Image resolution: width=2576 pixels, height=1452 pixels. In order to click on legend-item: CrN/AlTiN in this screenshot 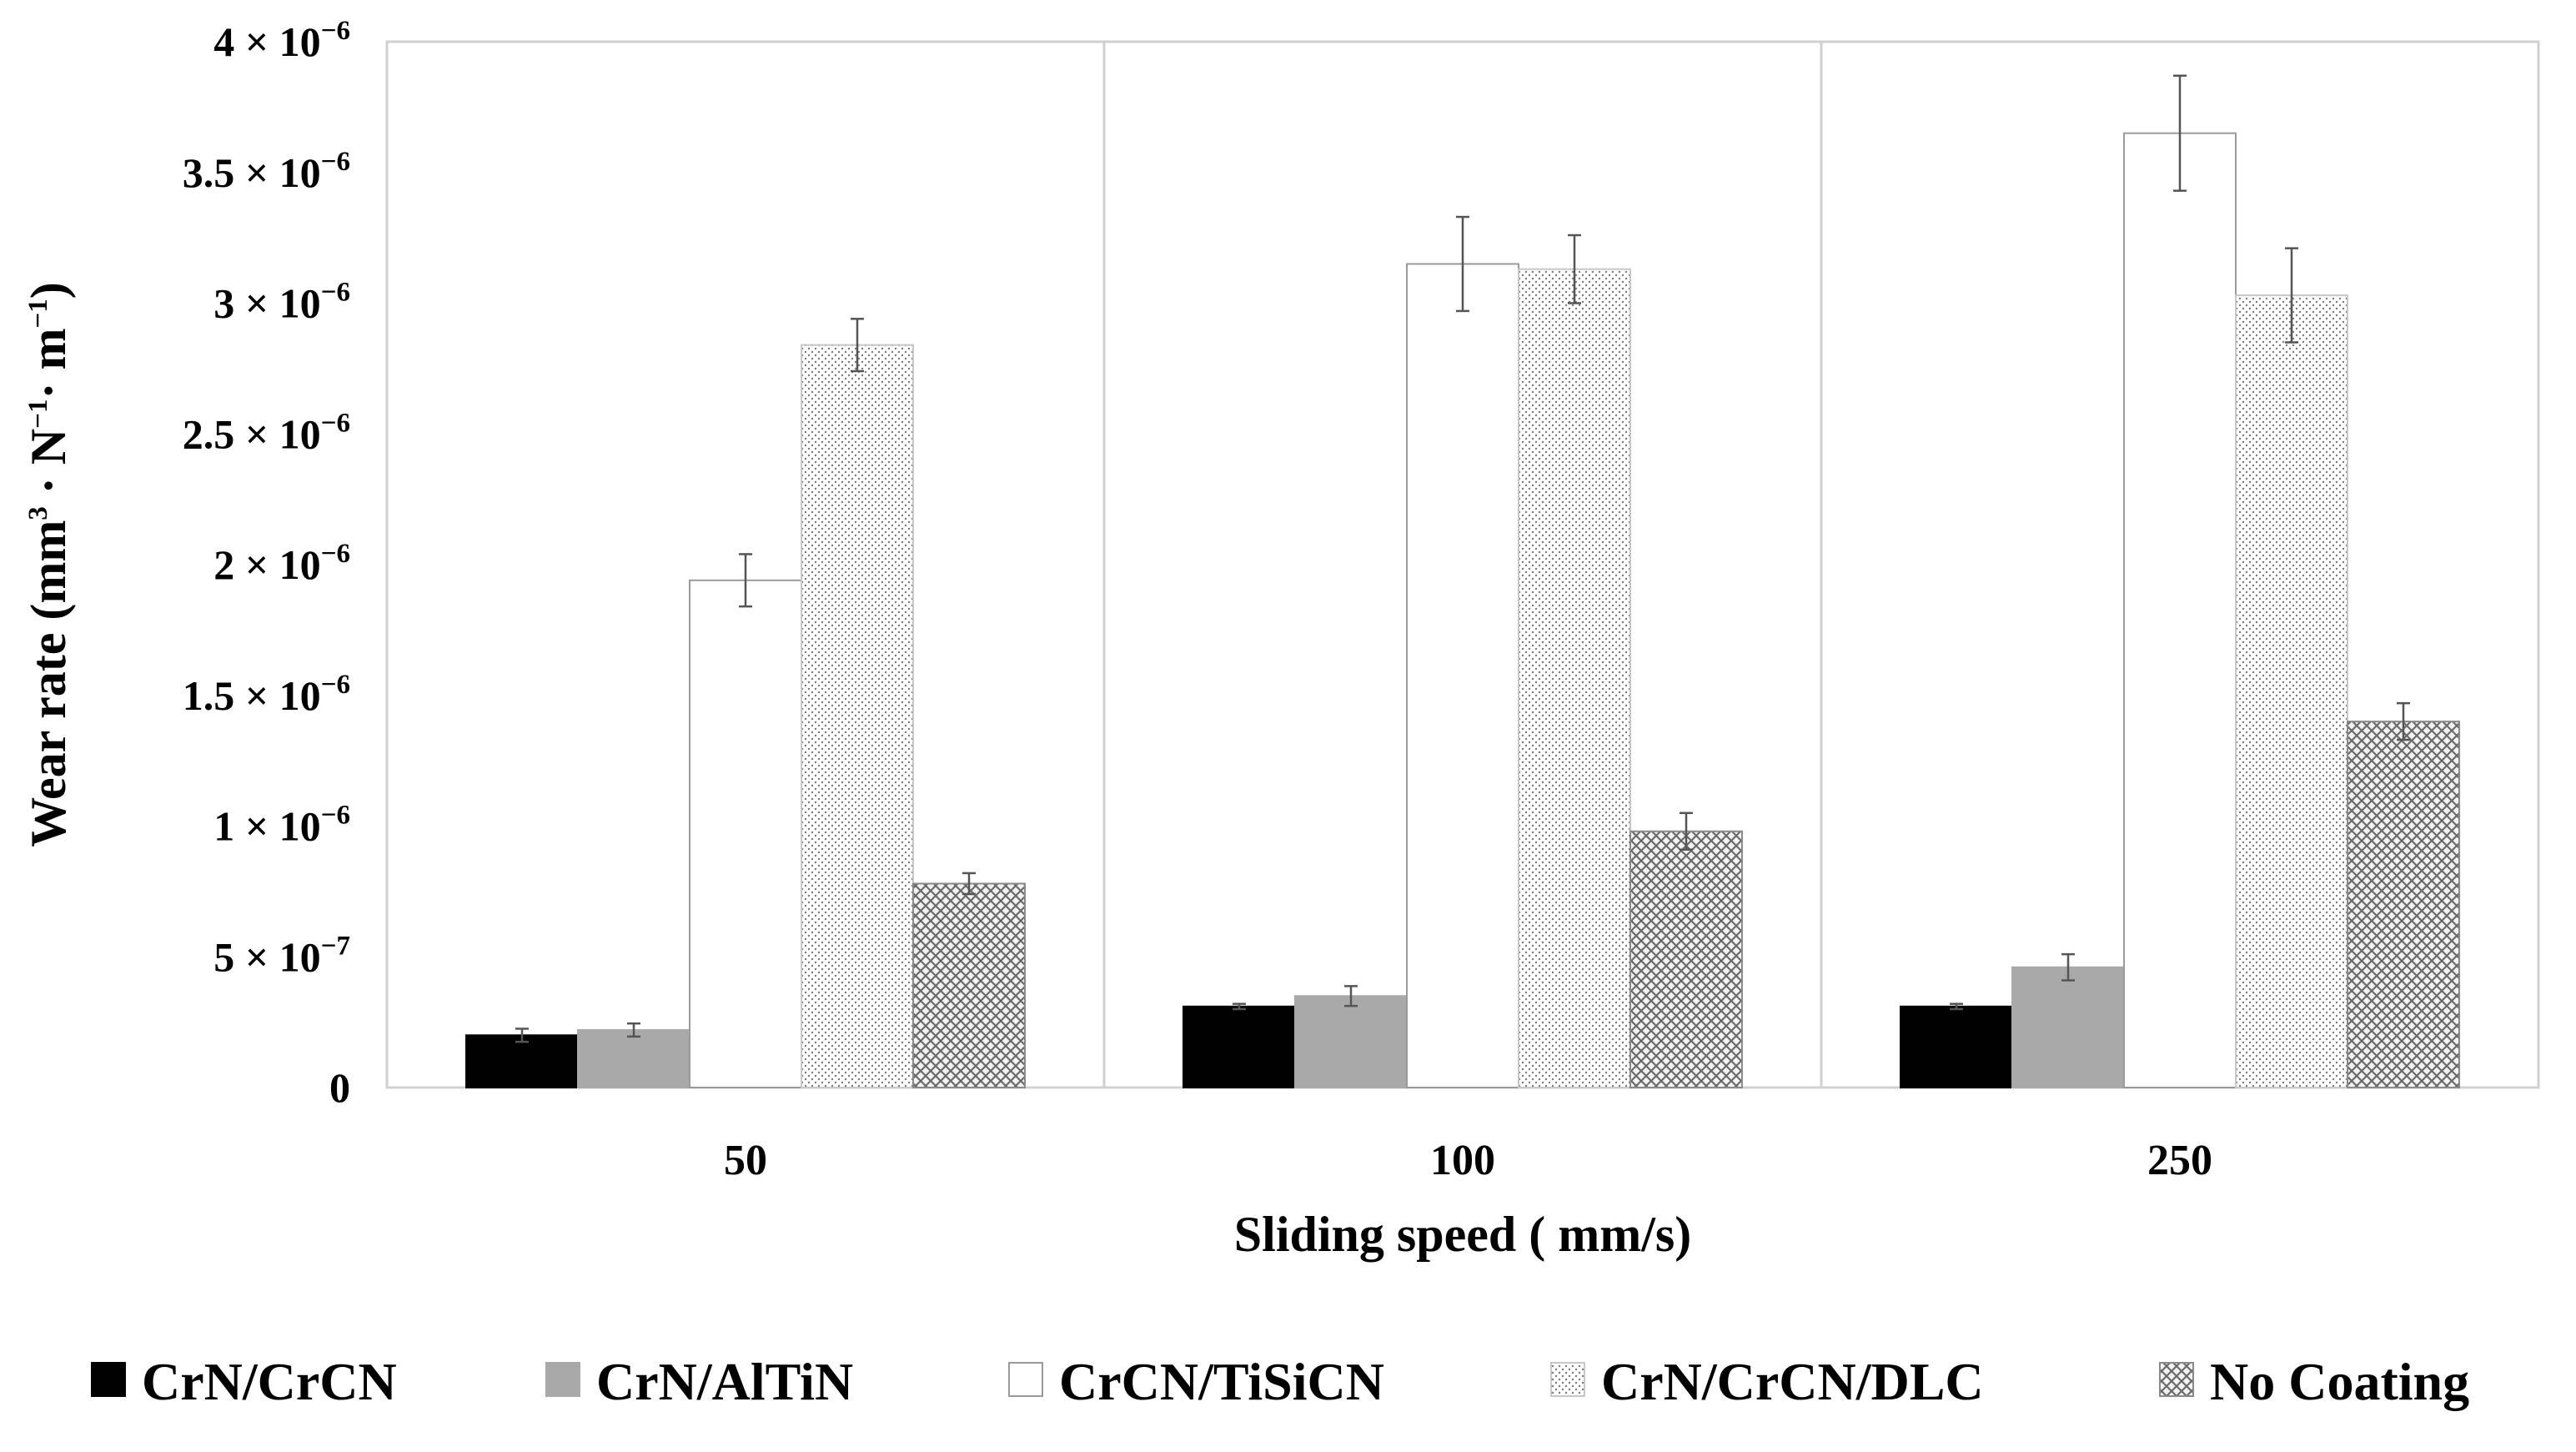, I will do `click(699, 1381)`.